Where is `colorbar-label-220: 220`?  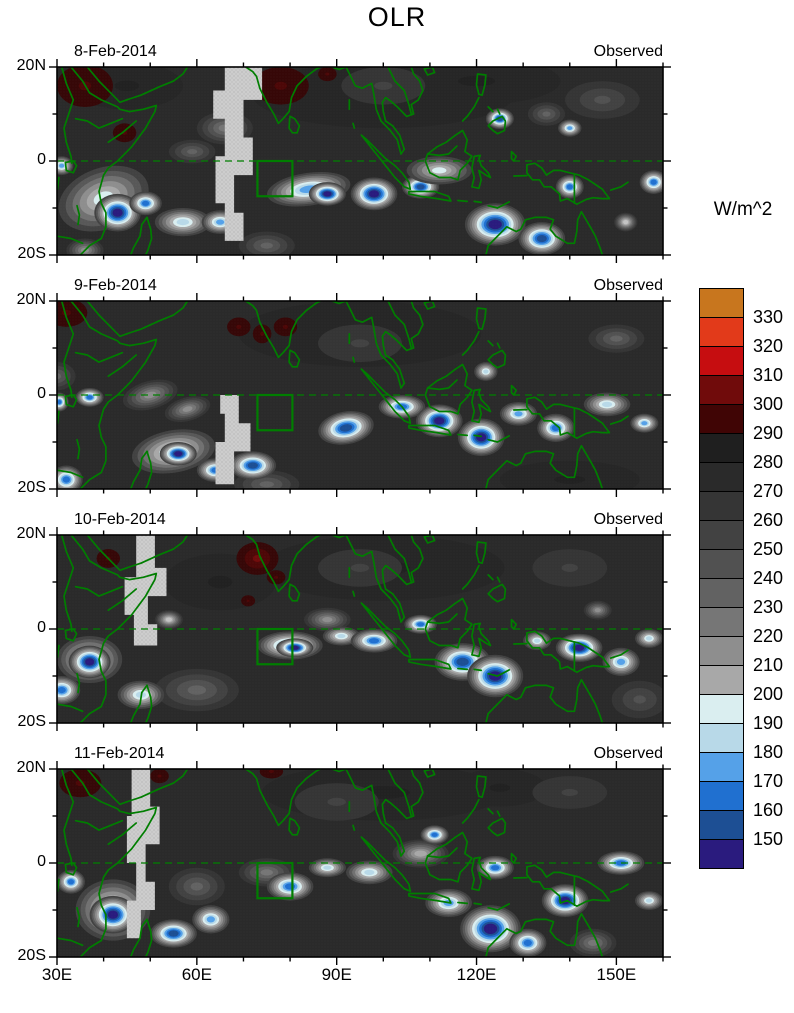 colorbar-label-220: 220 is located at coordinates (768, 636).